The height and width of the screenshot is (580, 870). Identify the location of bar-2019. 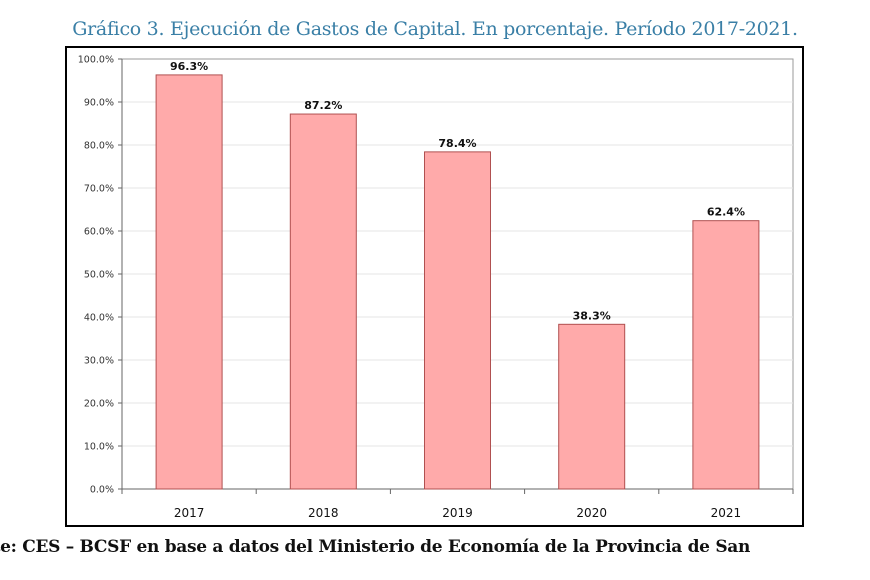
(457, 320).